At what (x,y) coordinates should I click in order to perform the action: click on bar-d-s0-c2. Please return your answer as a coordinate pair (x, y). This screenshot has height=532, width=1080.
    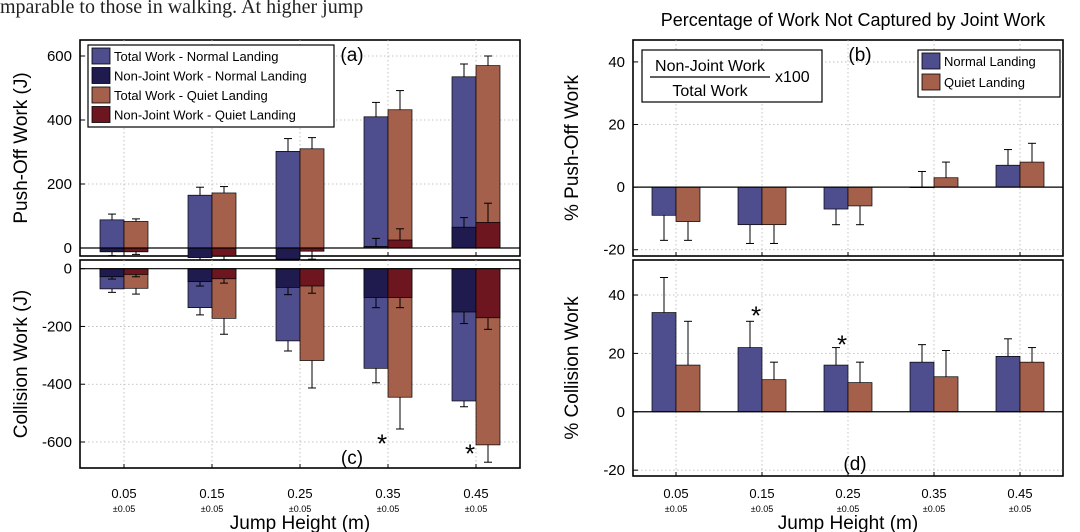
    Looking at the image, I should click on (836, 388).